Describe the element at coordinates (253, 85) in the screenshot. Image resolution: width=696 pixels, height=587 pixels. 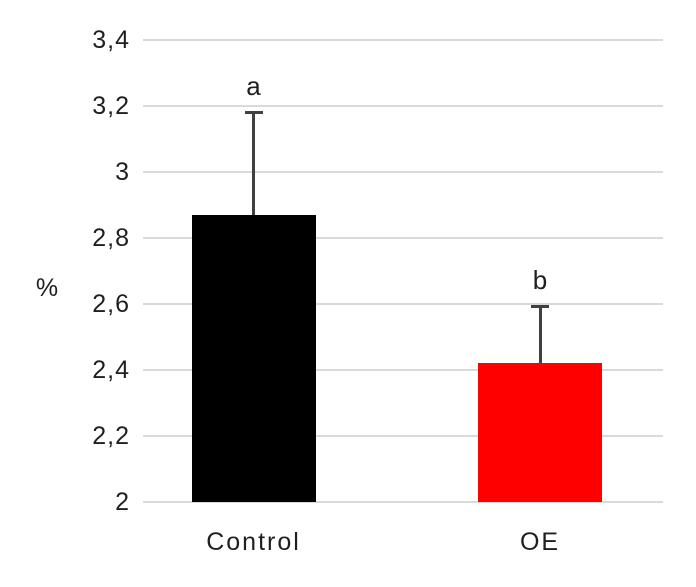
I see `significance-letter: a` at that location.